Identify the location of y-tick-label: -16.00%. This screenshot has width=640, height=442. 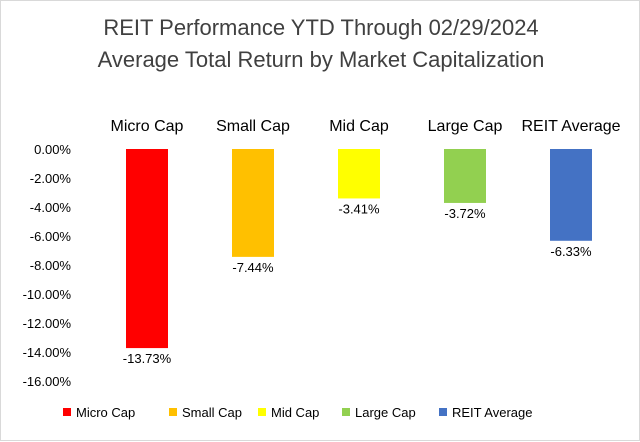
(47, 381).